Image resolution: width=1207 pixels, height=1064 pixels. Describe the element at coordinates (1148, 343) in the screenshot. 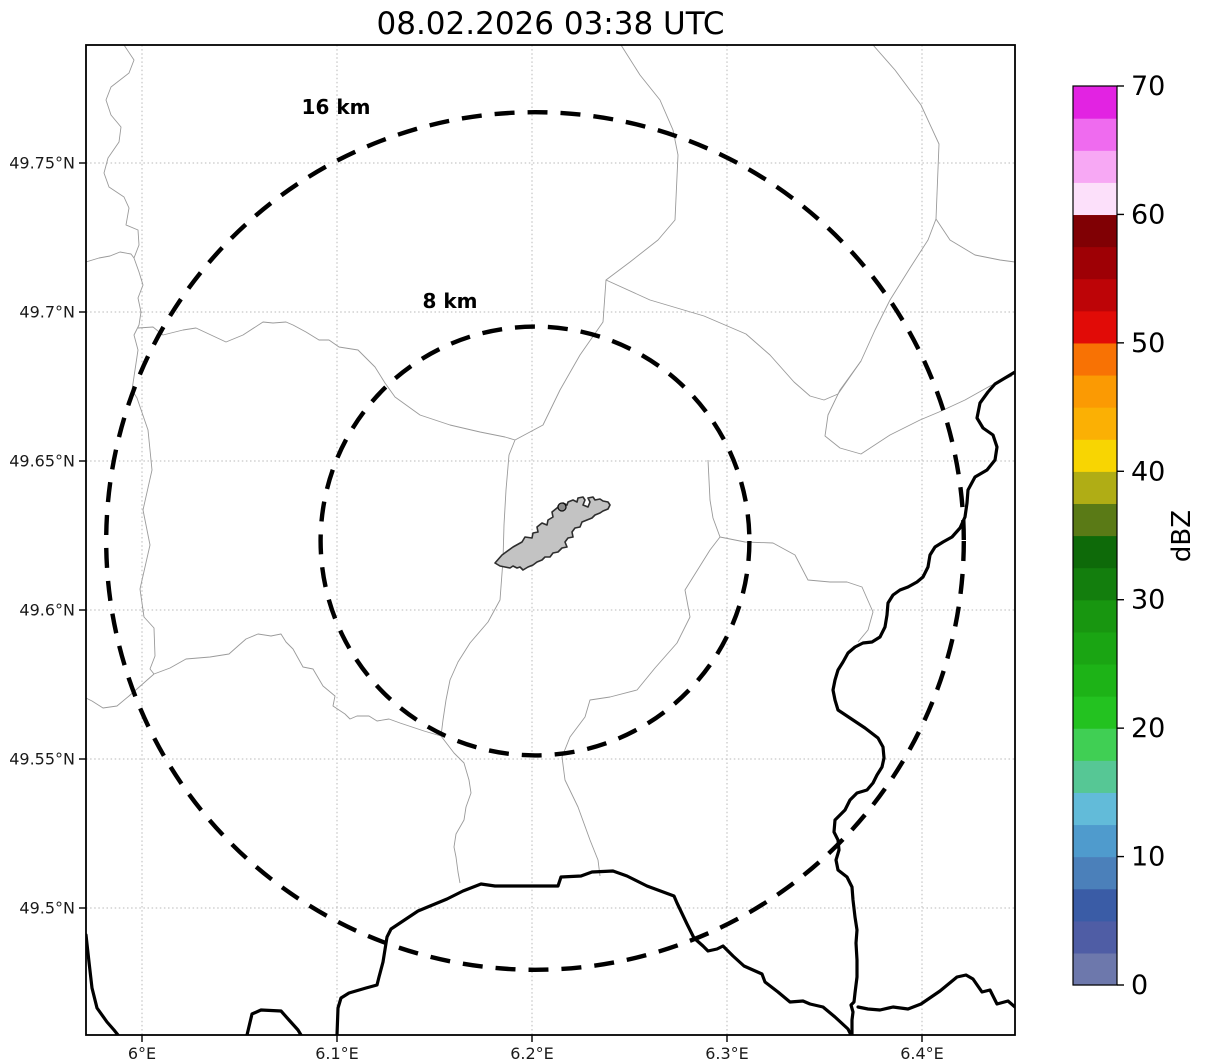

I see `colorbar-tick-label: 50` at that location.